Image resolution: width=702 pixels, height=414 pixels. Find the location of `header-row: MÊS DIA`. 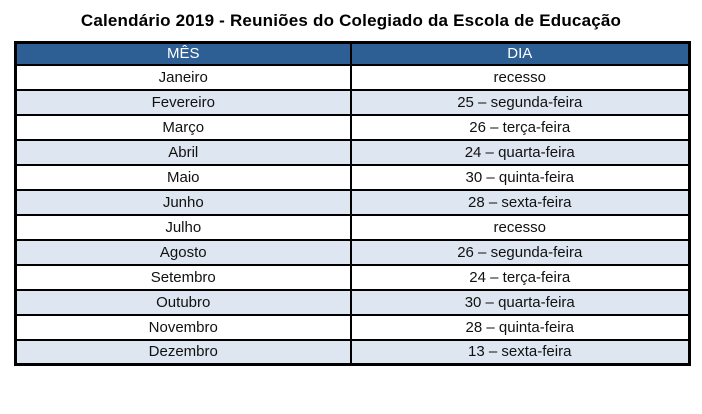

header-row: MÊS DIA is located at coordinates (352, 53).